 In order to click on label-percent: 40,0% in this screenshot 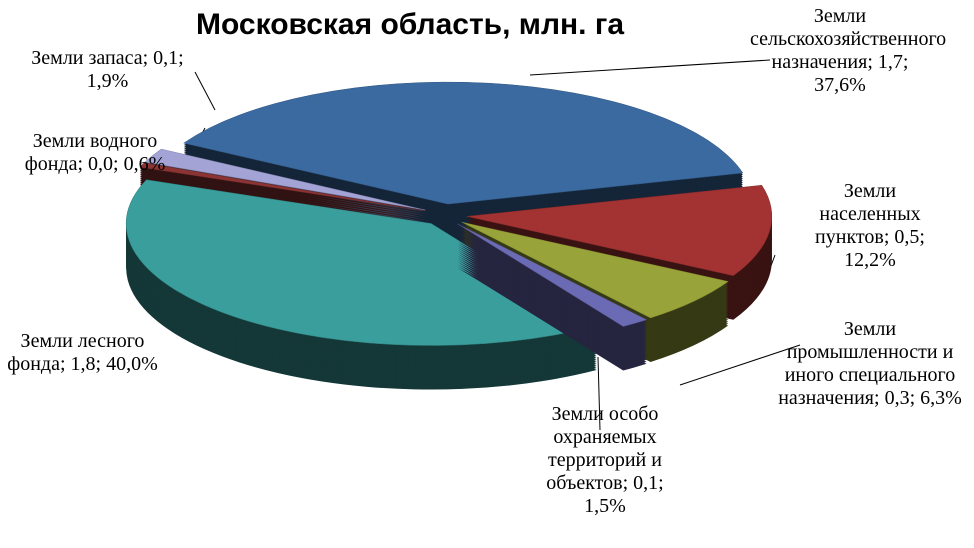, I will do `click(132, 364)`.